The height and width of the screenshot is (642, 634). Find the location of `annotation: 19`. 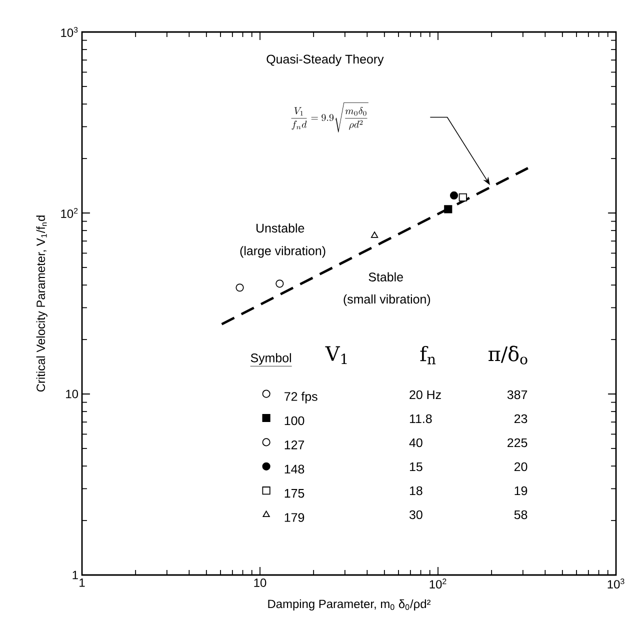

annotation: 19 is located at coordinates (521, 491).